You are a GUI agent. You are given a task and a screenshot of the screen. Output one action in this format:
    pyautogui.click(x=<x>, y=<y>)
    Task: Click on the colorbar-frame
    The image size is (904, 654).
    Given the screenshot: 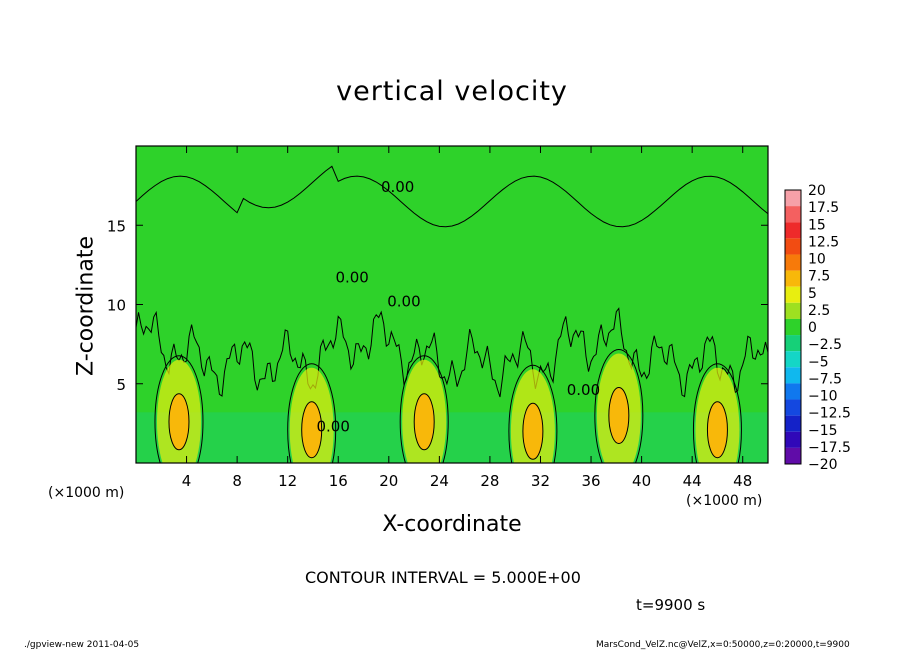 What is the action you would take?
    pyautogui.click(x=793, y=327)
    